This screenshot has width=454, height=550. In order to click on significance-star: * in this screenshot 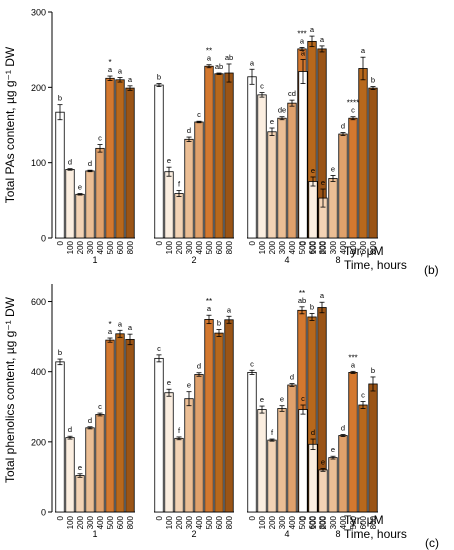, I will do `click(109, 62)`.